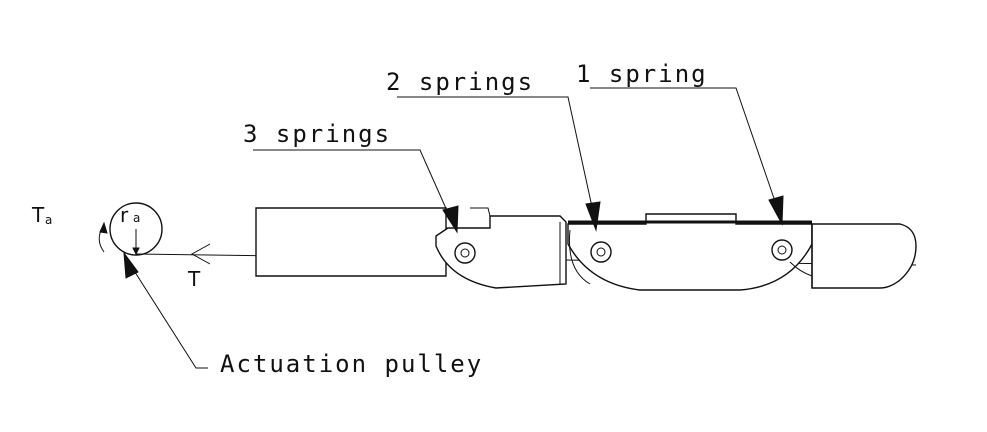  I want to click on leader-pulley-arrowhead, so click(131, 265).